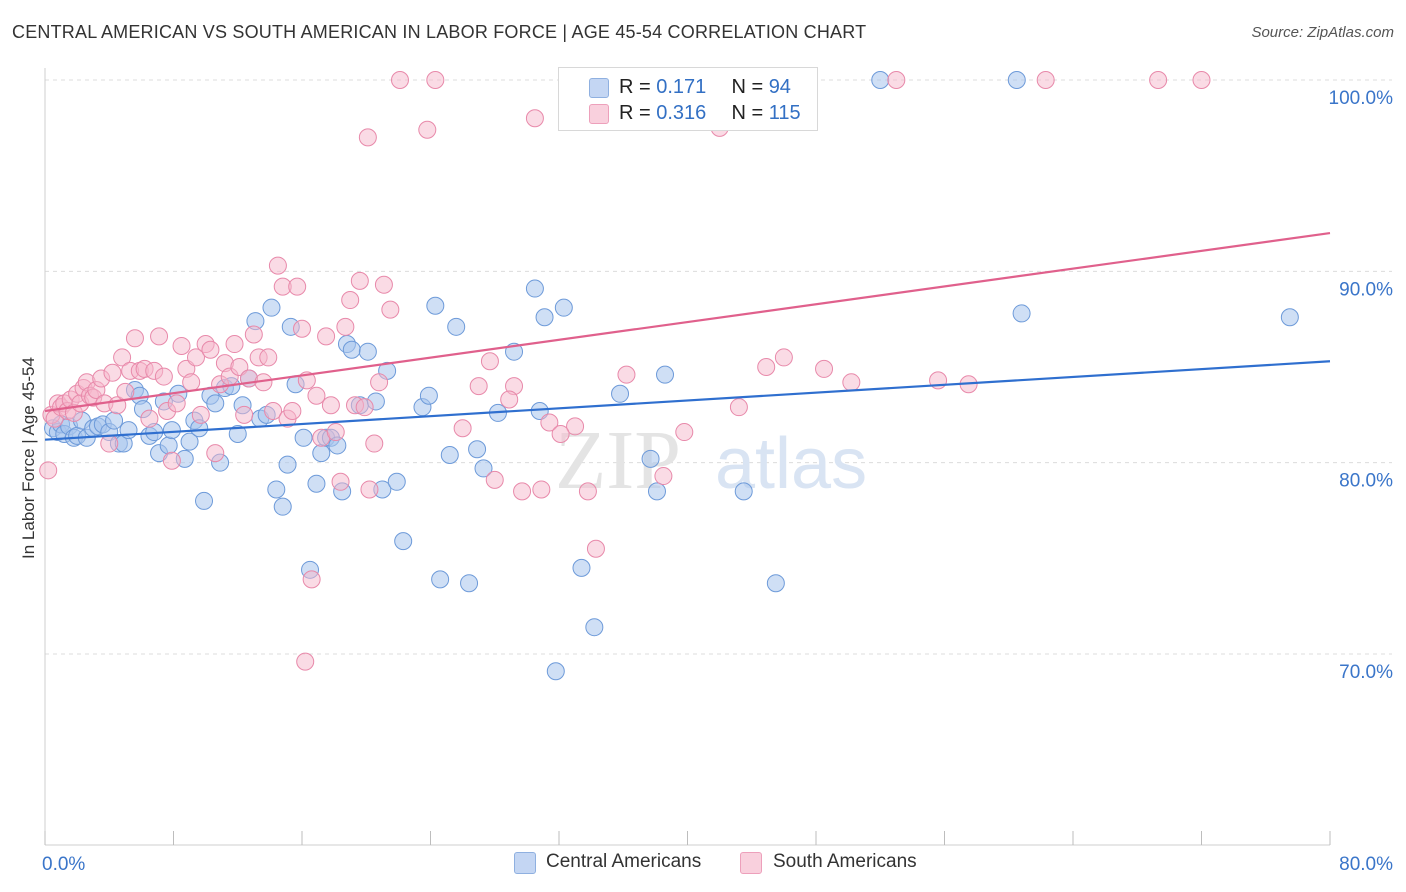  I want to click on legend-r-value: 0.171, so click(681, 87).